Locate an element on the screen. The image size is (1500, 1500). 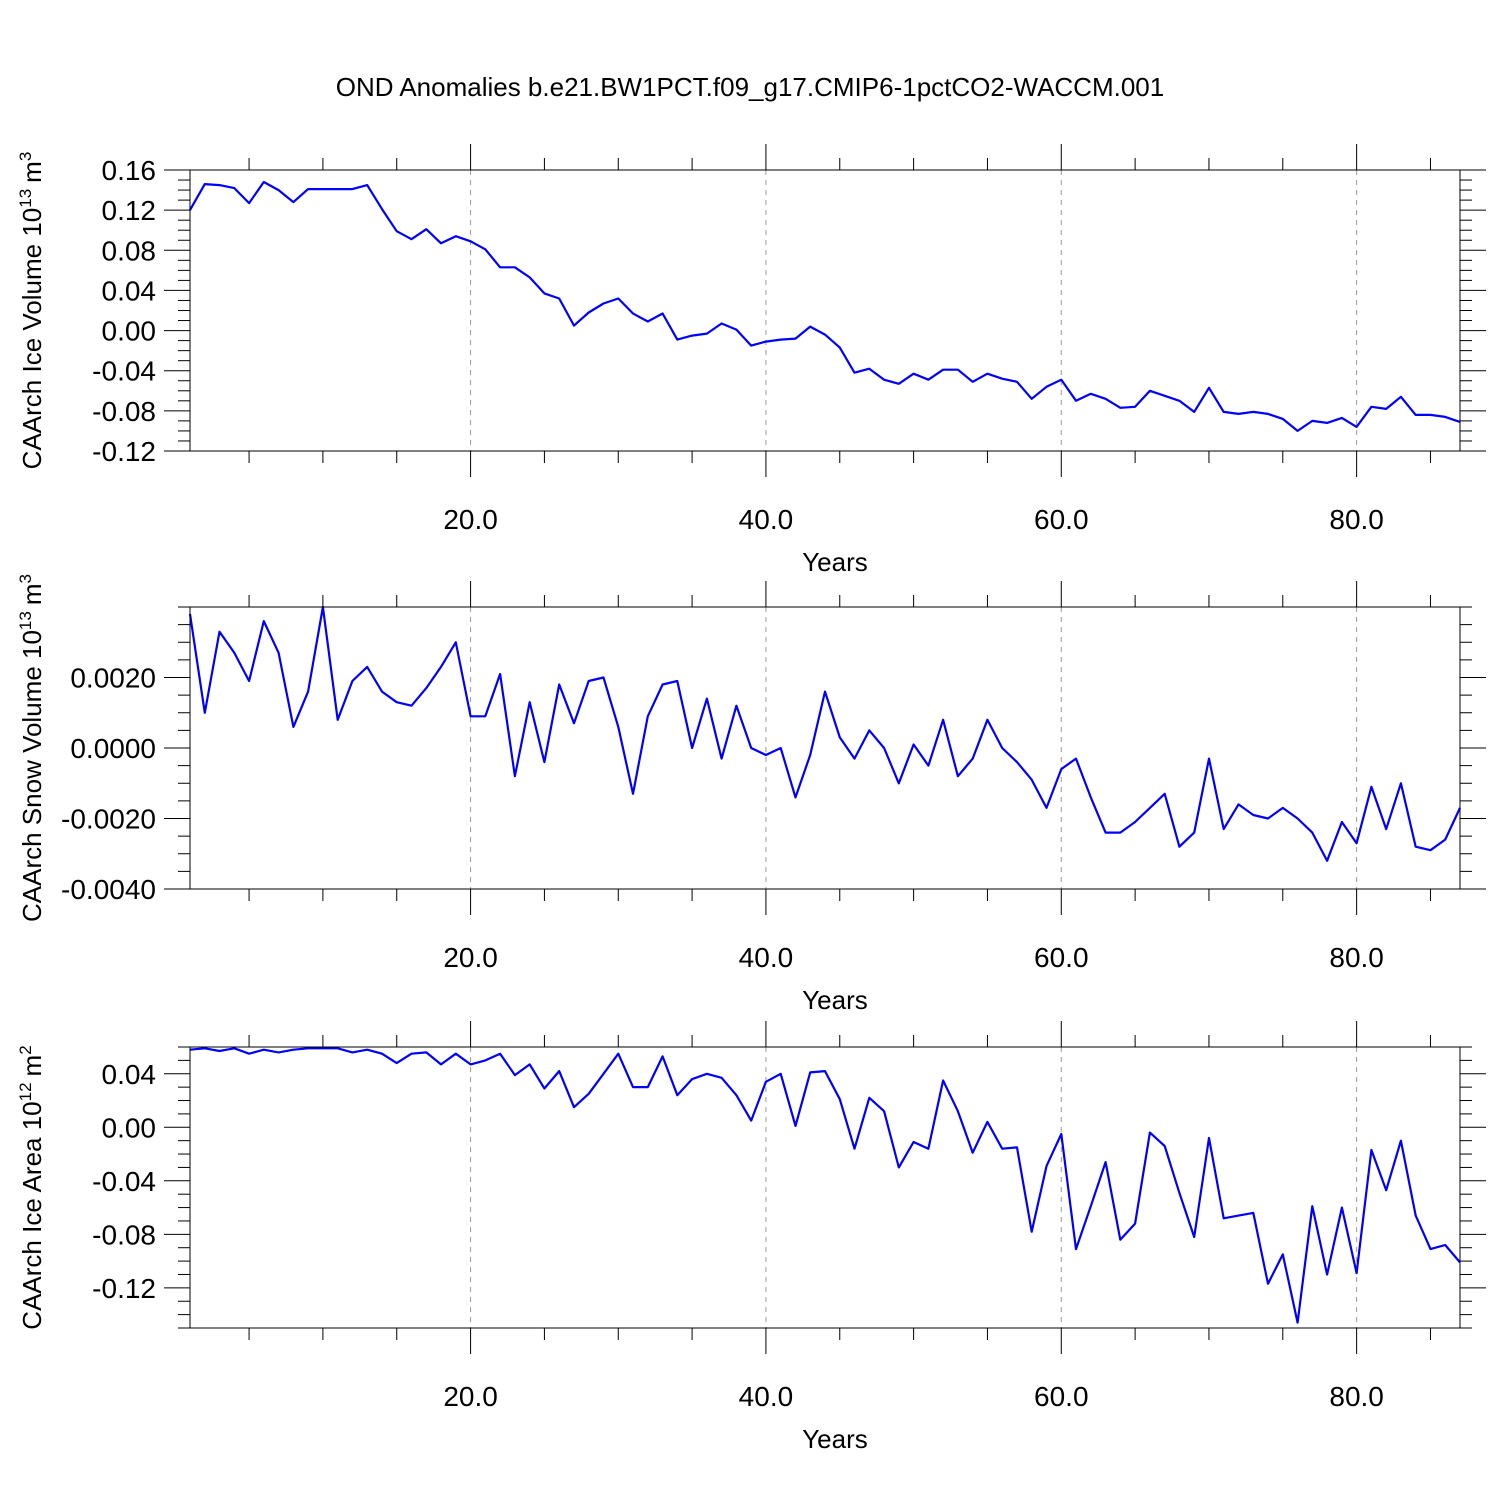
y-tick-label: -0.0020 is located at coordinates (108, 819).